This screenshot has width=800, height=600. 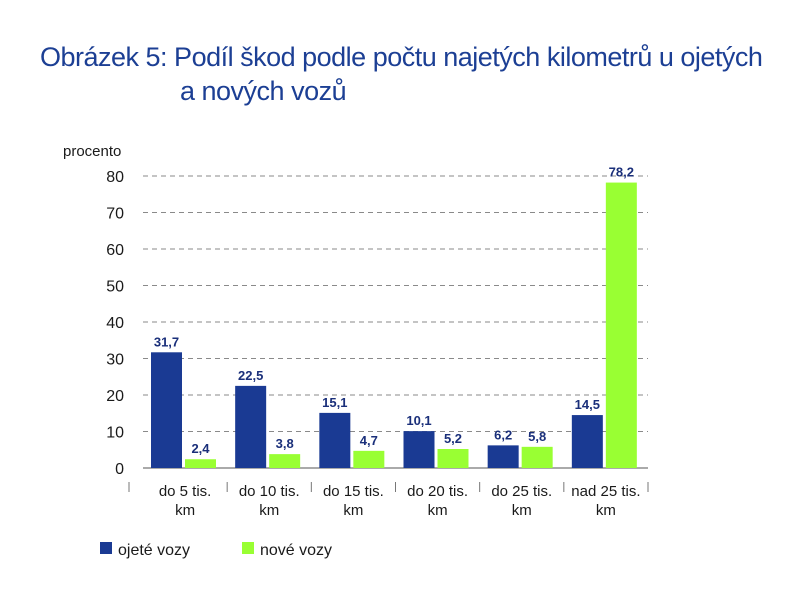 I want to click on y-tick-label: 70, so click(x=115, y=214).